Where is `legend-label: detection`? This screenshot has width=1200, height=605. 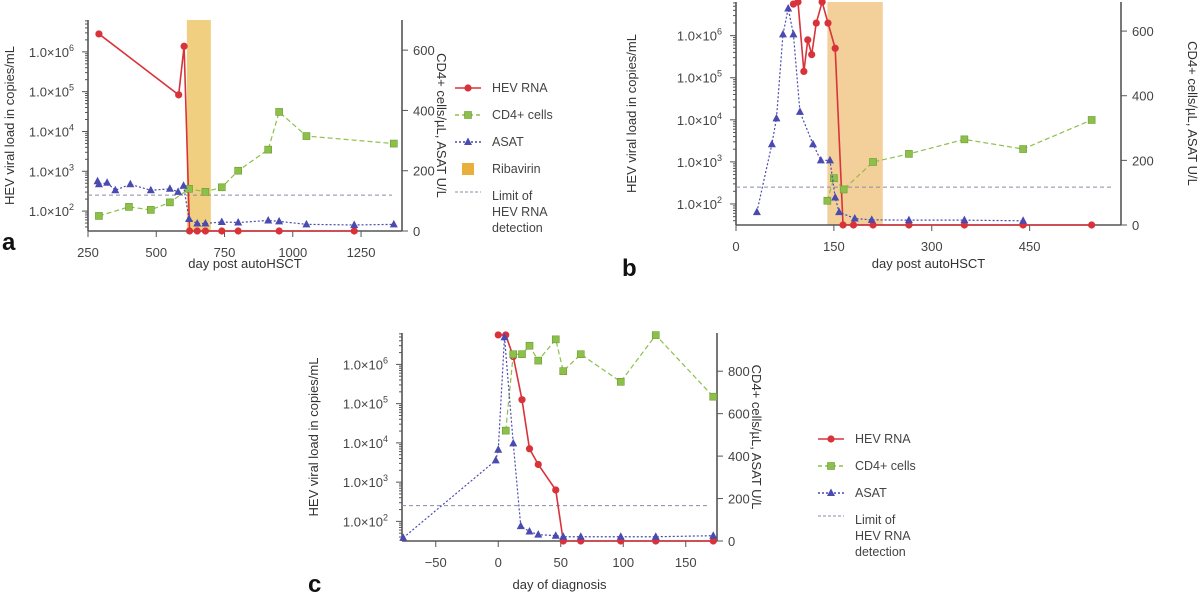 legend-label: detection is located at coordinates (880, 552).